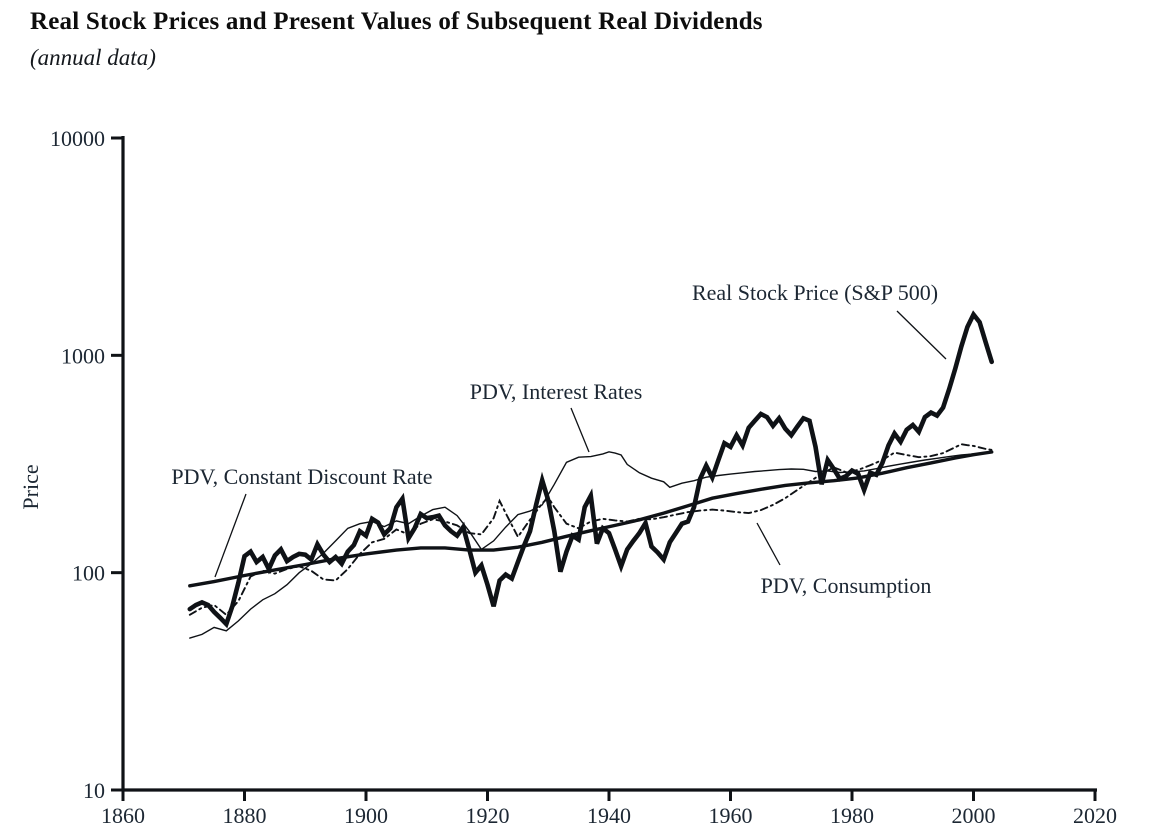 This screenshot has width=1152, height=840. I want to click on y-tick-label: 10, so click(94, 790).